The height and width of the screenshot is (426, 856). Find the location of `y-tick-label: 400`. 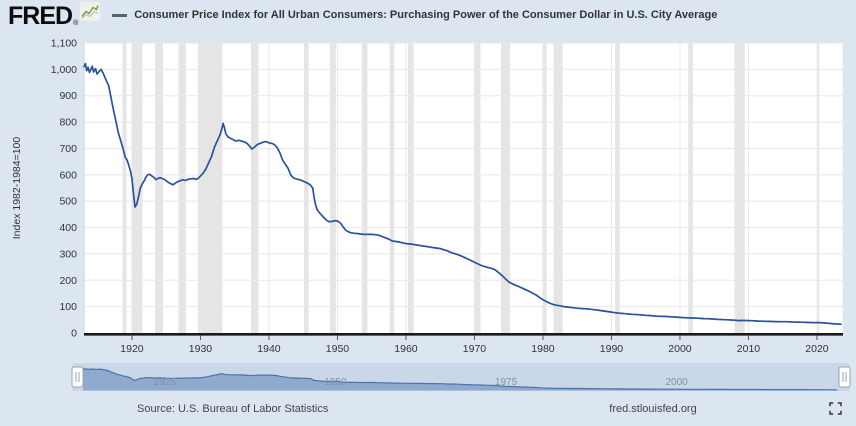

y-tick-label: 400 is located at coordinates (68, 228).